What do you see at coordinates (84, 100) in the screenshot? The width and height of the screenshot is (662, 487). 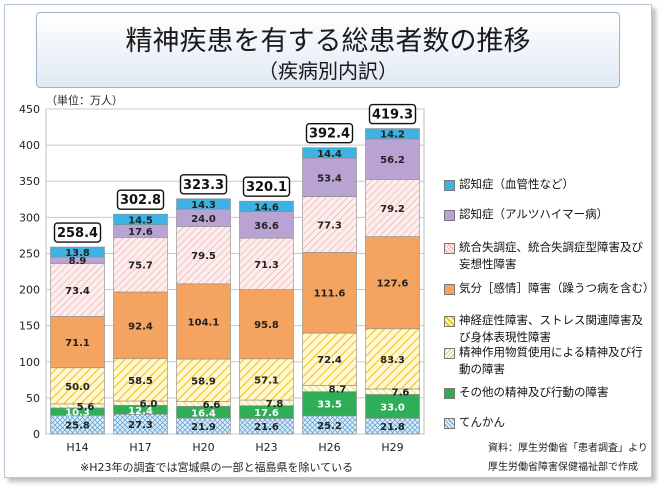 I see `unit-label: （単位：万人）` at bounding box center [84, 100].